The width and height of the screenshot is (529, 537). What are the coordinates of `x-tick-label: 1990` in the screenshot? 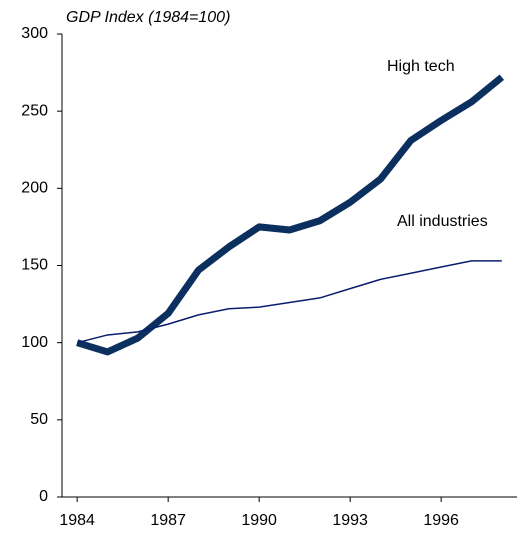 It's located at (259, 520).